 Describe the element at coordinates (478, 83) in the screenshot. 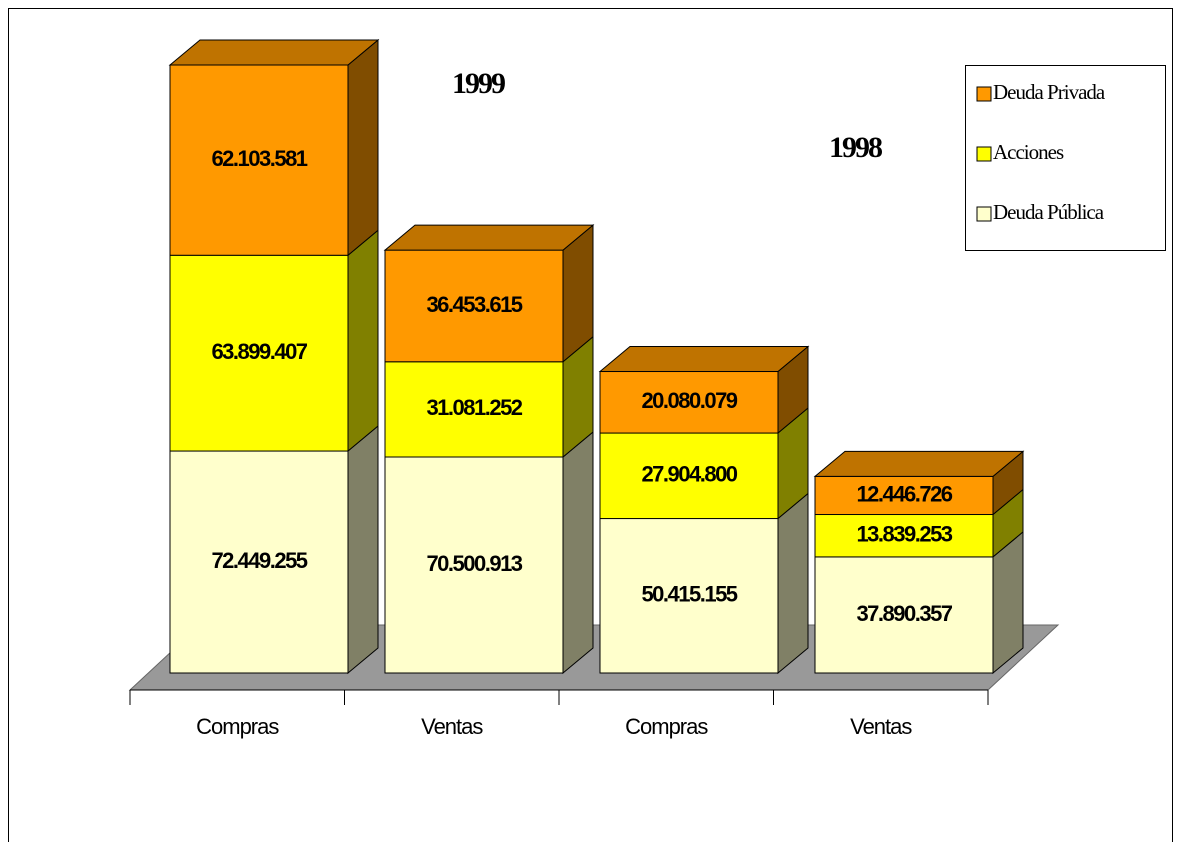

I see `annotation: 1999` at that location.